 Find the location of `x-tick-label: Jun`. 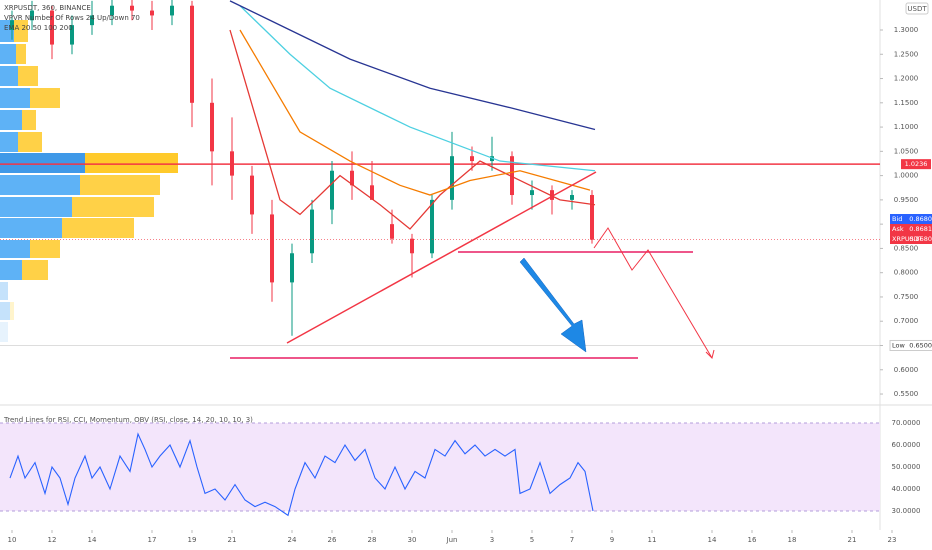

x-tick-label: Jun is located at coordinates (452, 540).